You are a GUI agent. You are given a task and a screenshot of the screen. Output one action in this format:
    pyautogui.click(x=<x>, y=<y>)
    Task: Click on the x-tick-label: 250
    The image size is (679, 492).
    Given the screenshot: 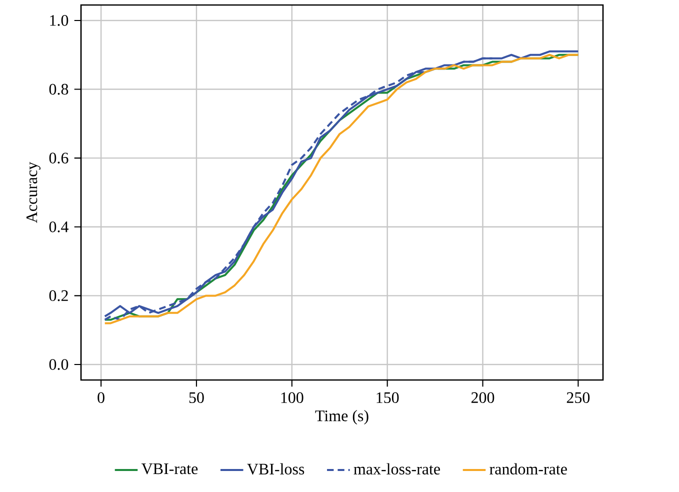 What is the action you would take?
    pyautogui.click(x=578, y=398)
    